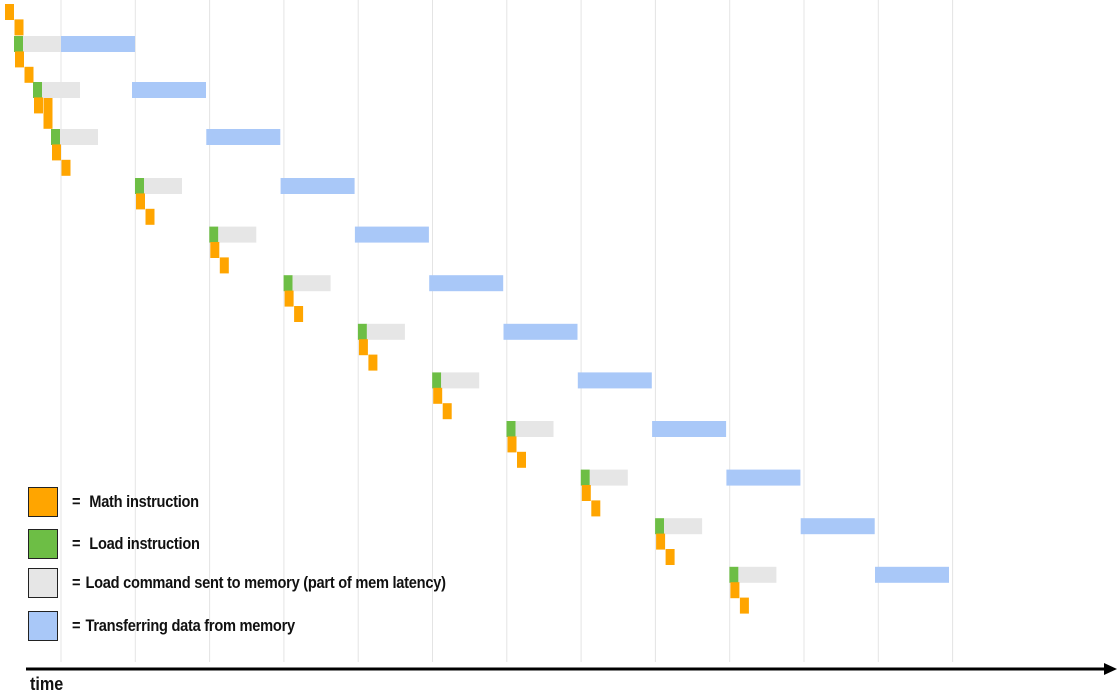 Image resolution: width=1119 pixels, height=695 pixels. Describe the element at coordinates (571, 669) in the screenshot. I see `time-axis` at that location.